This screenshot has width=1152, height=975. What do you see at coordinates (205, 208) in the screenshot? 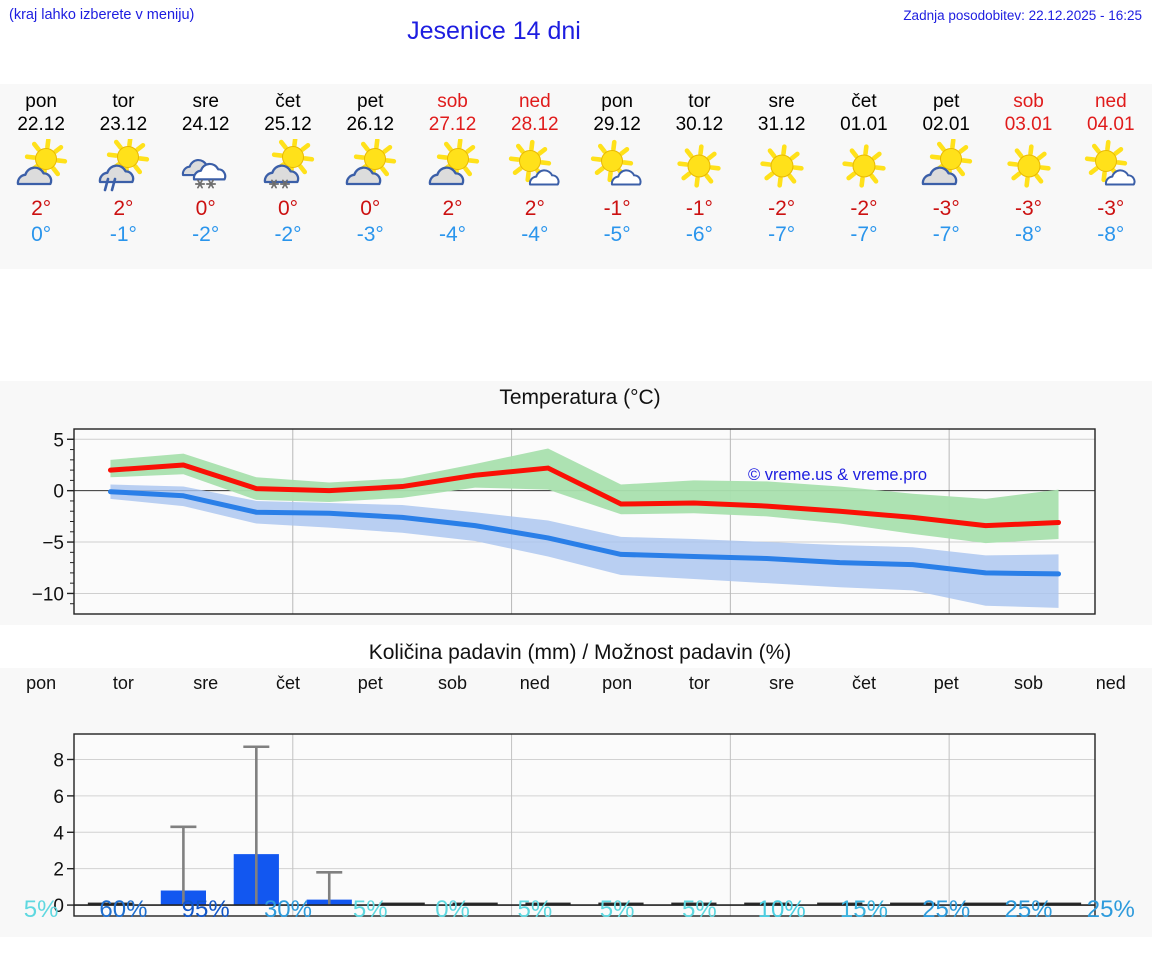
I see `max-temperature: 0°` at bounding box center [205, 208].